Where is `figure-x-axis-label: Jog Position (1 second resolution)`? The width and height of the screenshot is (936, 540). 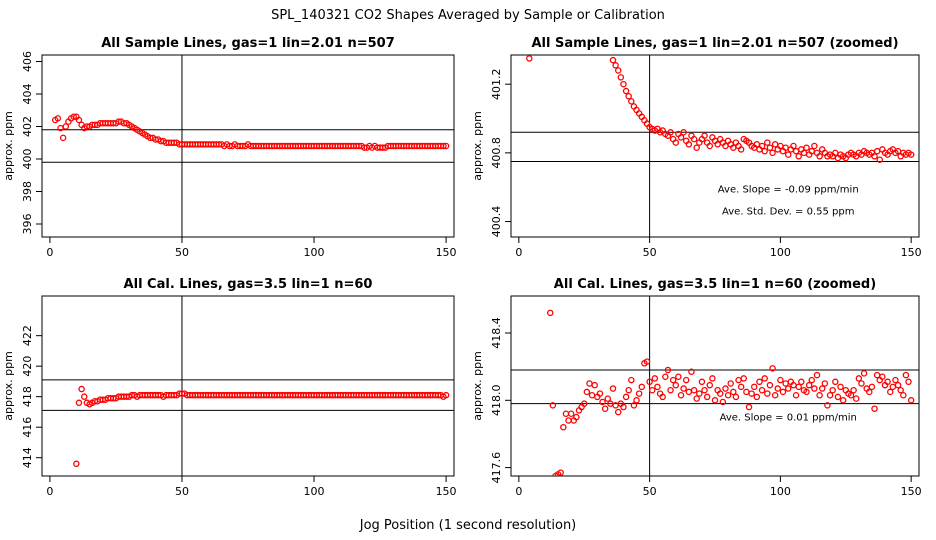 figure-x-axis-label: Jog Position (1 second resolution) is located at coordinates (468, 525).